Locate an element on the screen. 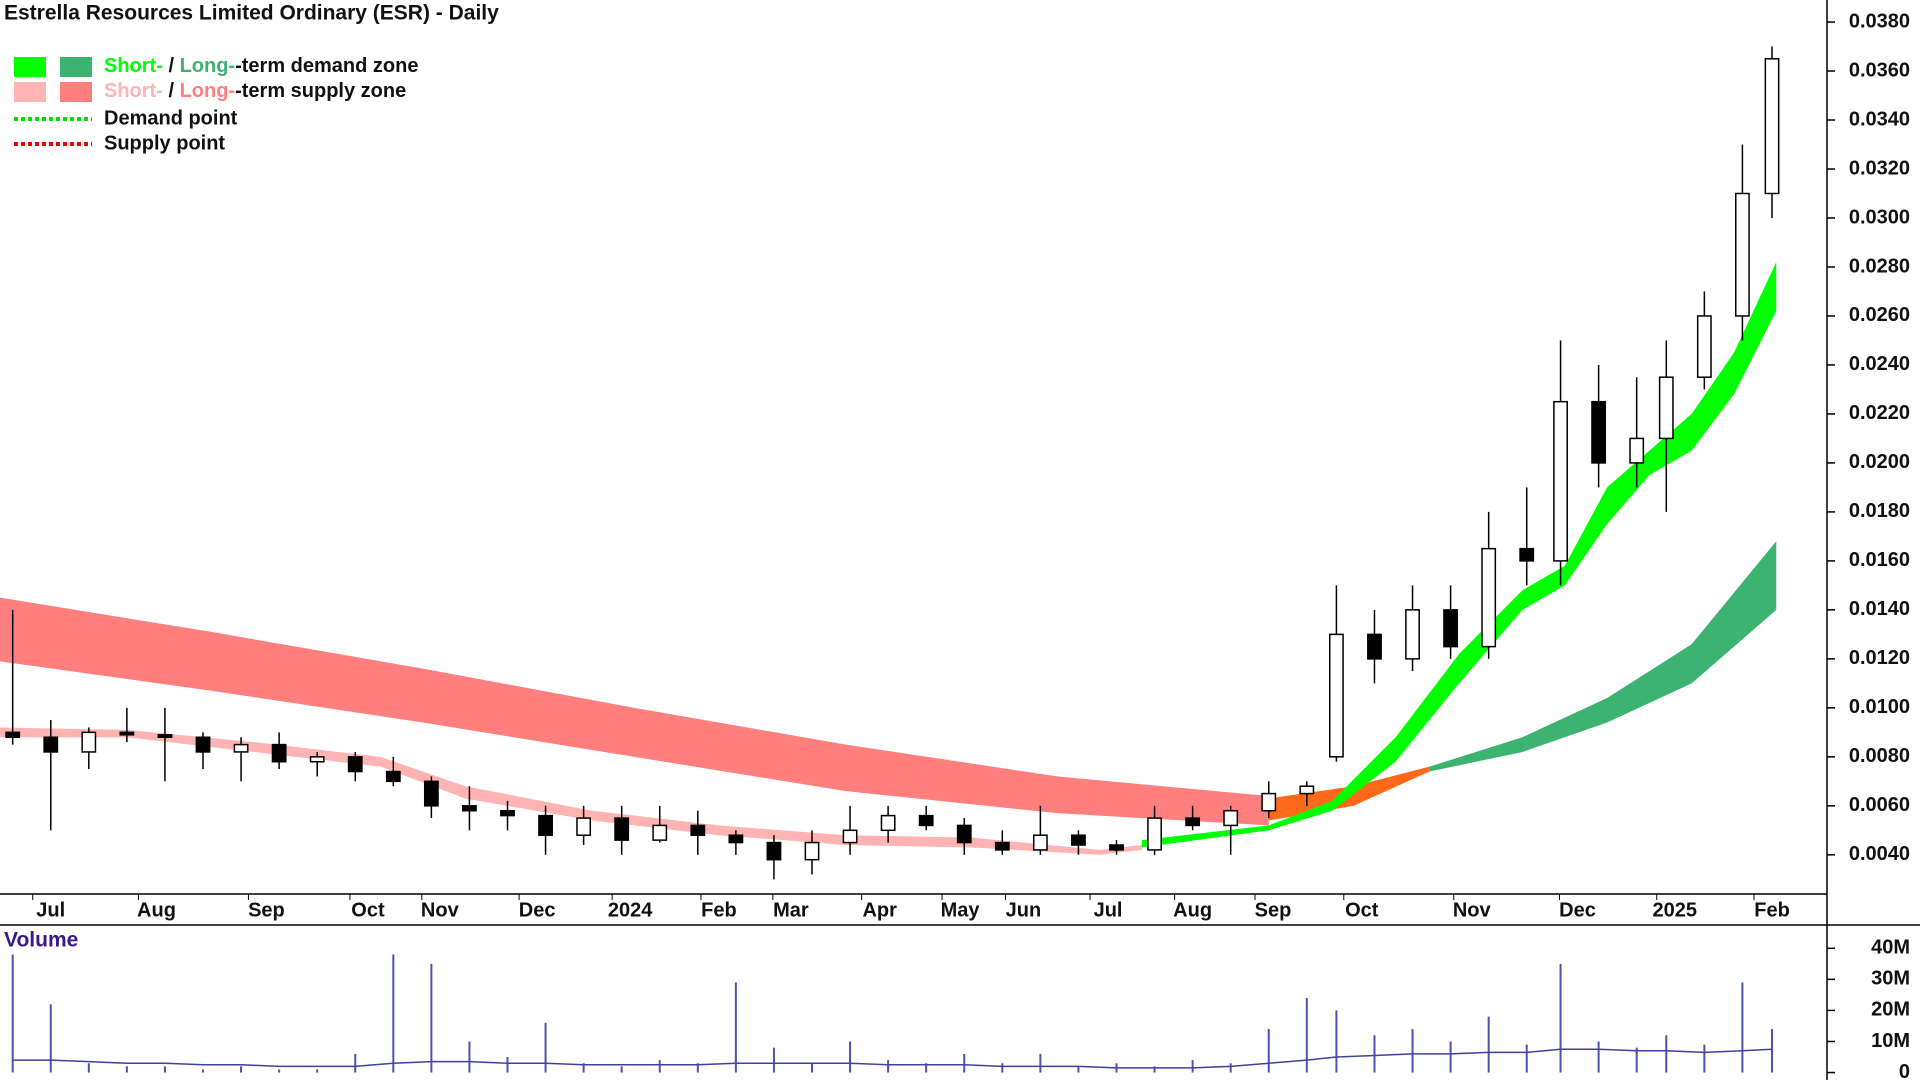 This screenshot has height=1080, width=1920. y-tick-label: 0.0380 is located at coordinates (1879, 21).